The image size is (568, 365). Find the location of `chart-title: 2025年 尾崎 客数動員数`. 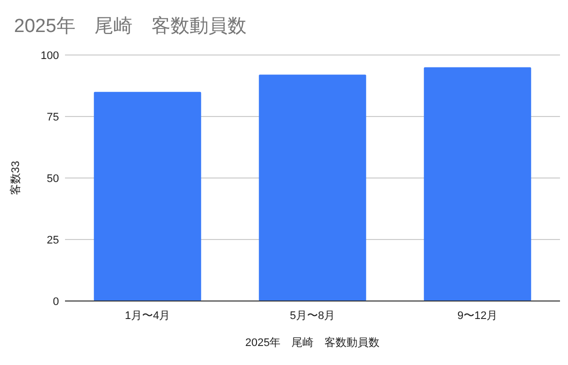

chart-title: 2025年 尾崎 客数動員数 is located at coordinates (130, 26).